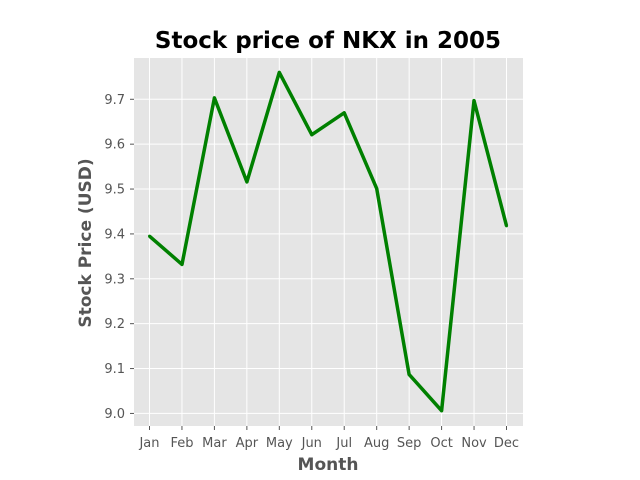  I want to click on y-tick-label: 9.7, so click(114, 100).